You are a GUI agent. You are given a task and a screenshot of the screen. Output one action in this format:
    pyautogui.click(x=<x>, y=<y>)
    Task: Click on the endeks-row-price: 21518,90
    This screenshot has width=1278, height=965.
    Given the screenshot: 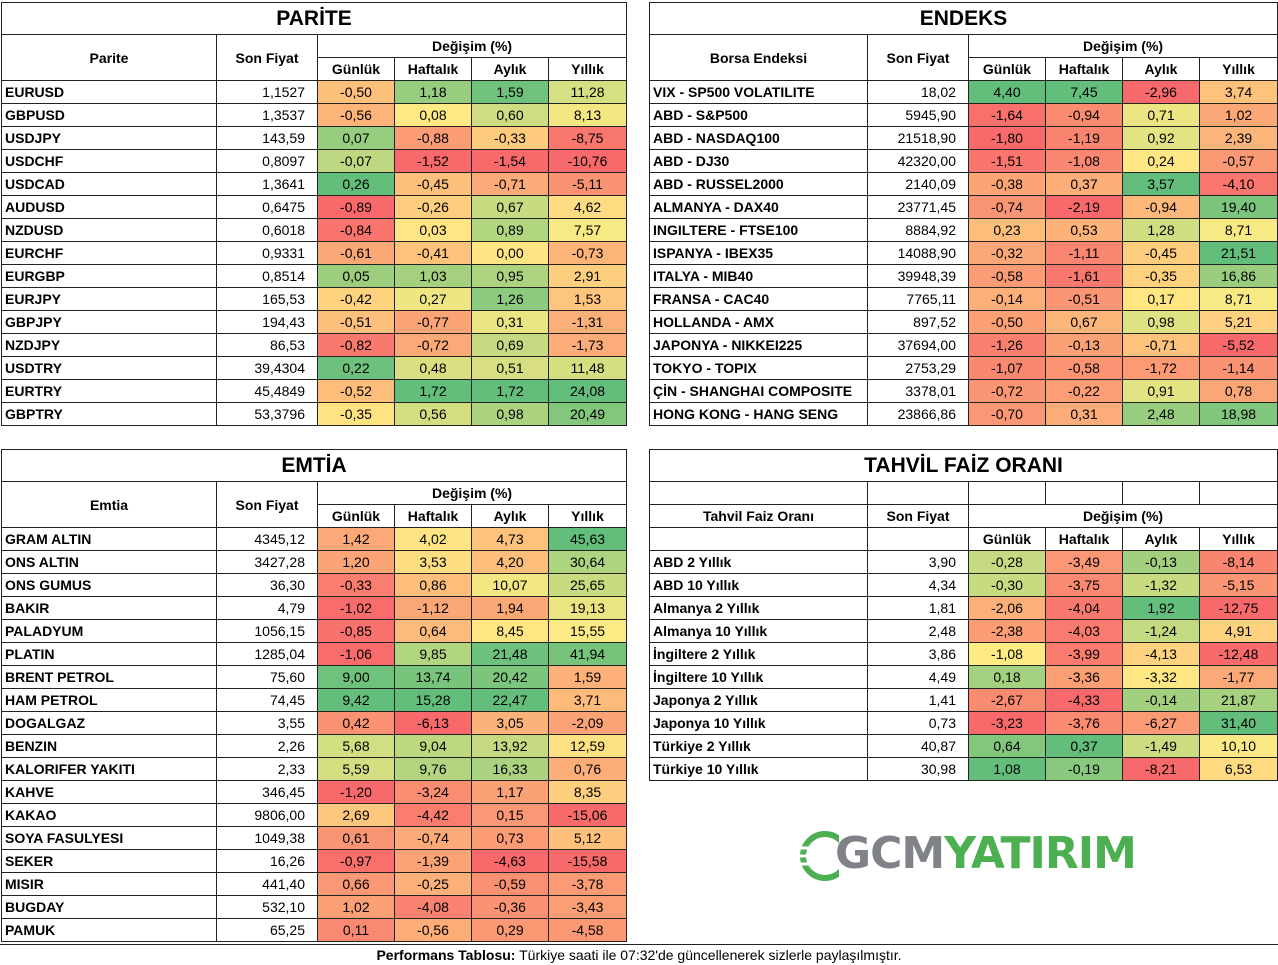 What is the action you would take?
    pyautogui.click(x=918, y=138)
    